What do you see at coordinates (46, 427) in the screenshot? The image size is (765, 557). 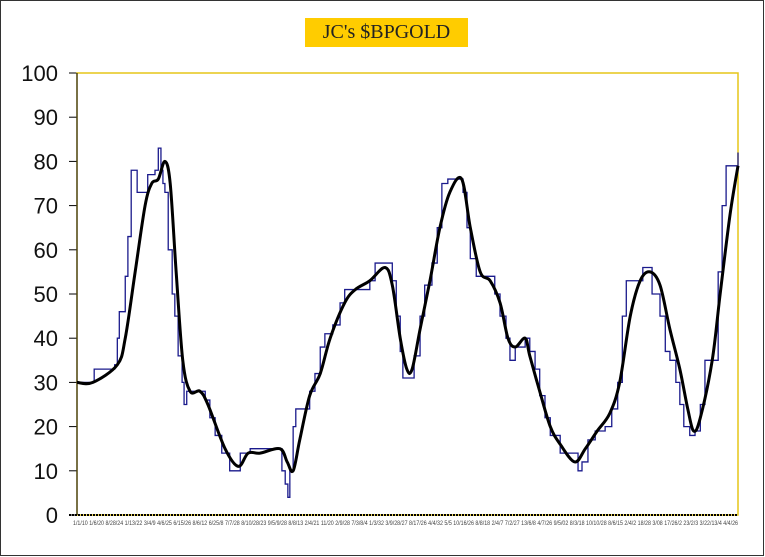 I see `y-tick-label: 20` at bounding box center [46, 427].